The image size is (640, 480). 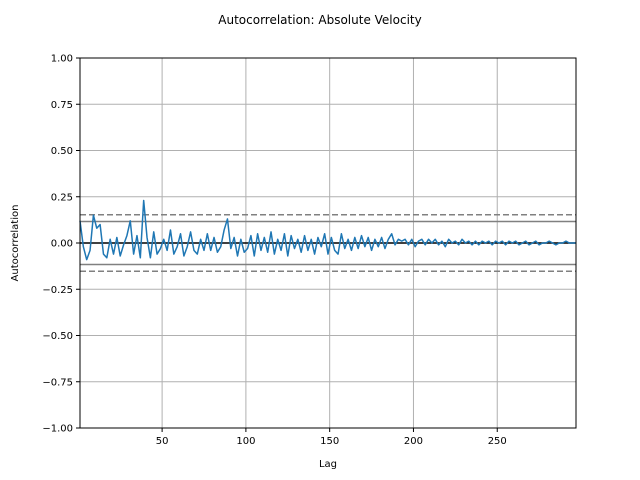 What do you see at coordinates (62, 105) in the screenshot?
I see `y-tick-label: 0.75` at bounding box center [62, 105].